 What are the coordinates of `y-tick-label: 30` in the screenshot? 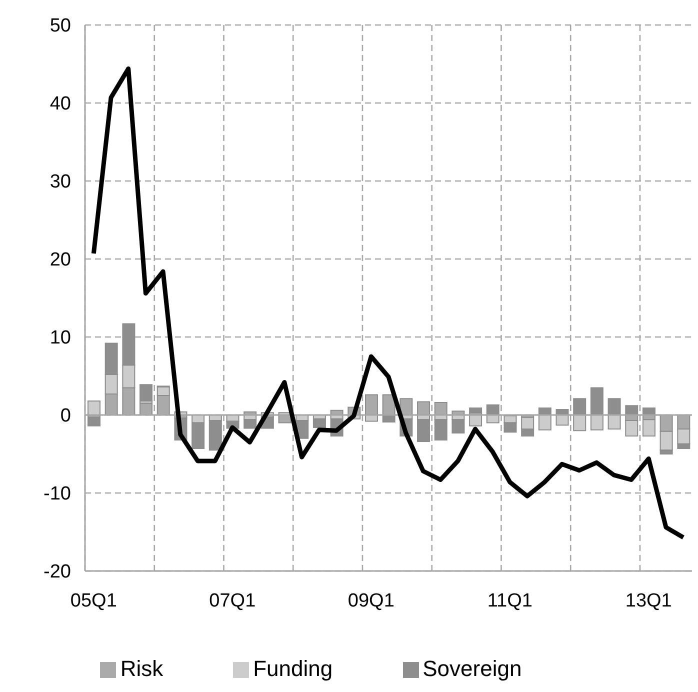 It's located at (60, 182).